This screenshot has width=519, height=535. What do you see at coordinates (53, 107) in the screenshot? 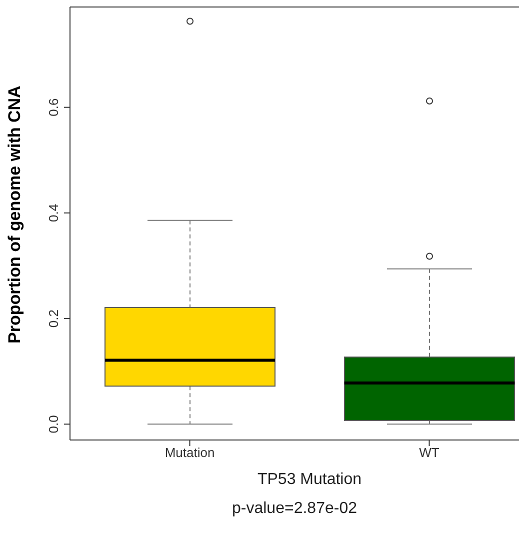
I see `y-tick-label: 0.6` at bounding box center [53, 107].